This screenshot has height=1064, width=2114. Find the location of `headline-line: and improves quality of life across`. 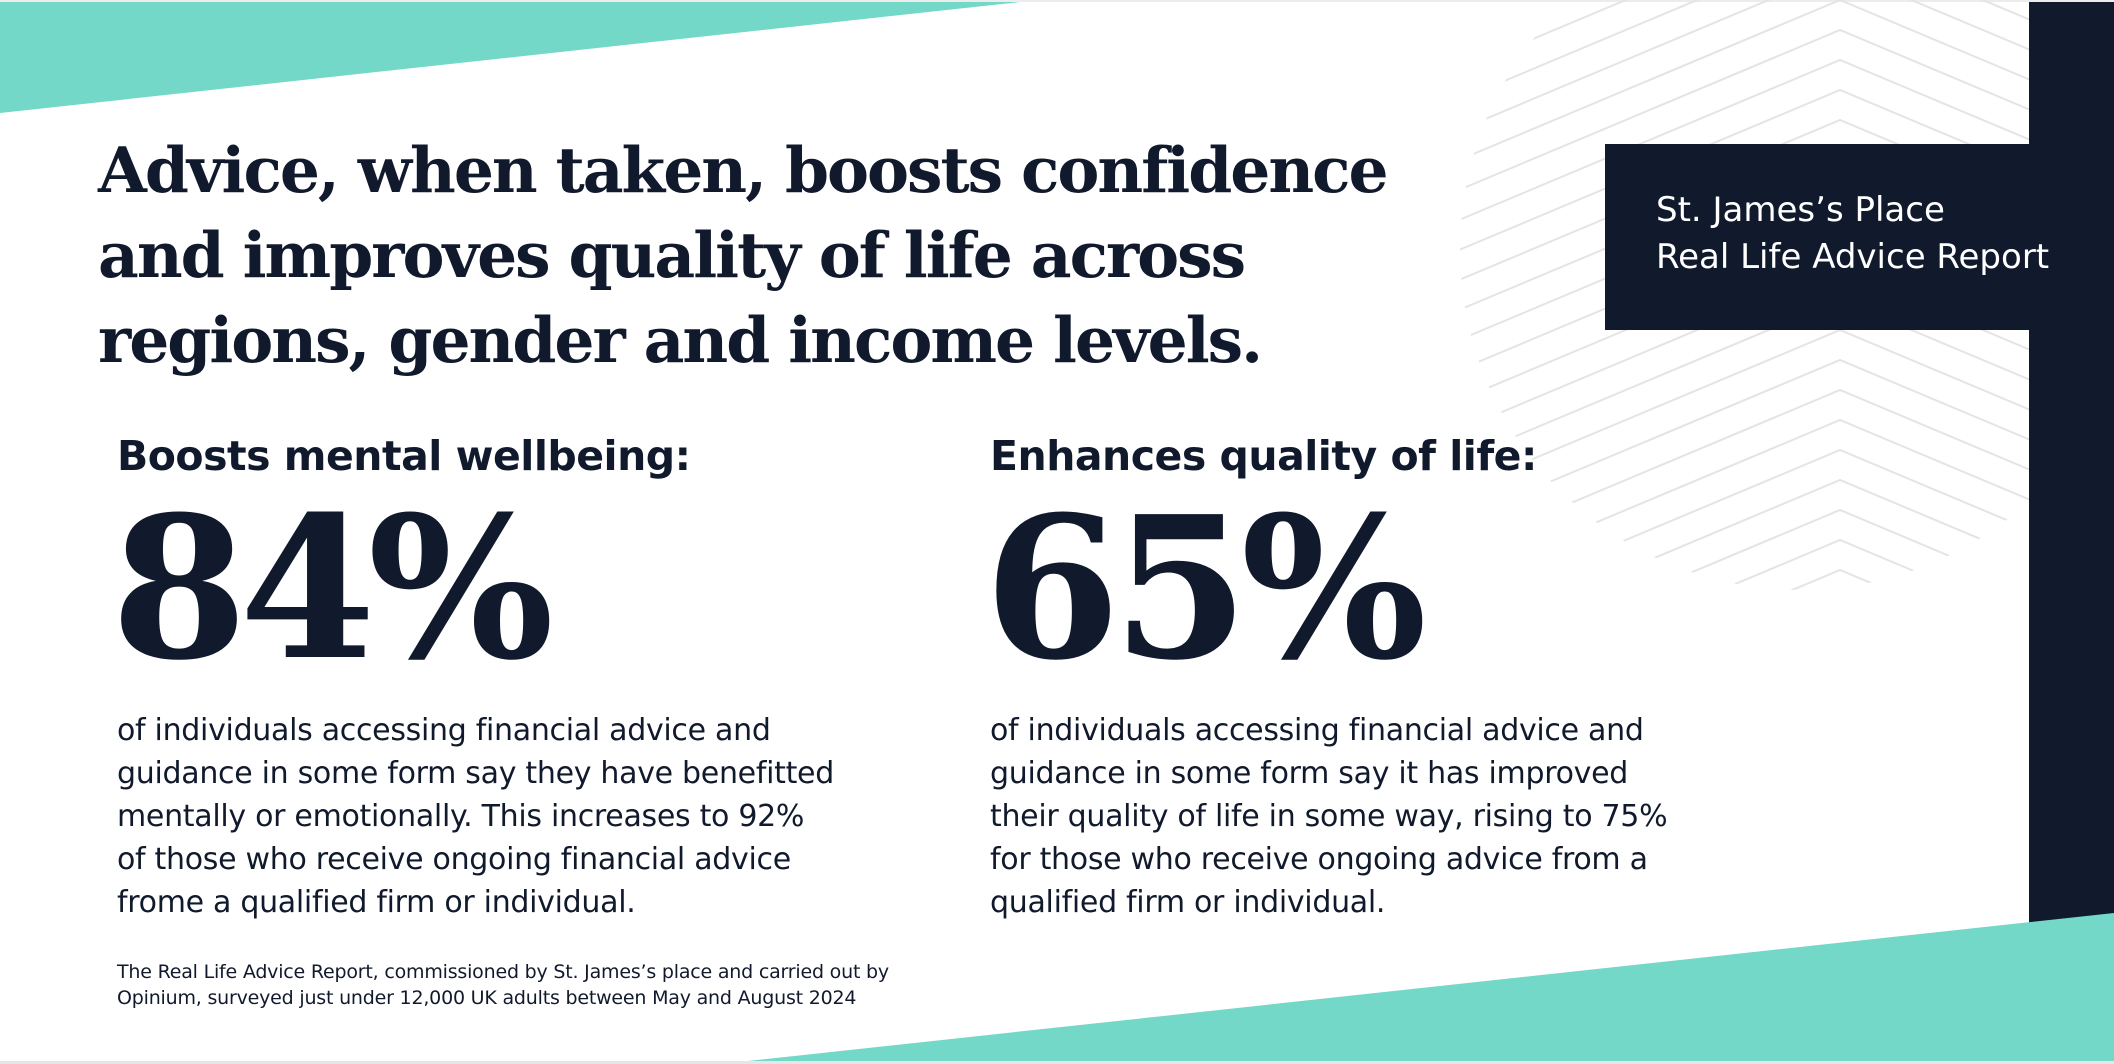

headline-line: and improves quality of life across is located at coordinates (672, 255).